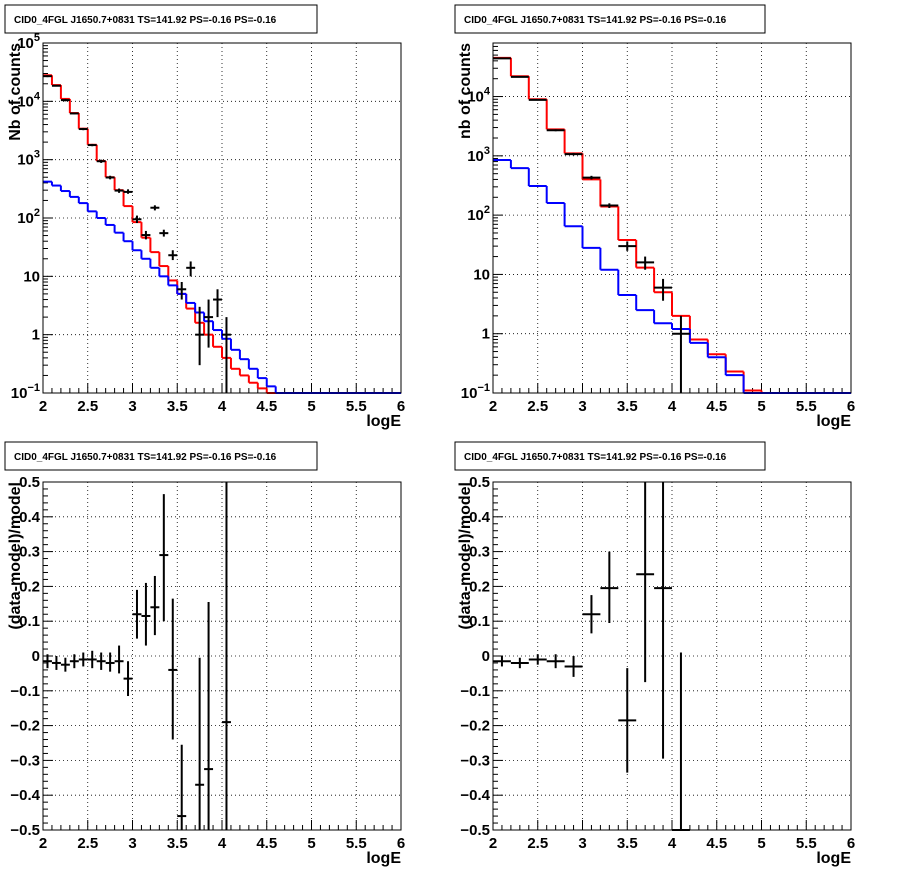 This screenshot has height=875, width=898. Describe the element at coordinates (465, 91) in the screenshot. I see `y-axis-label: nb of counts` at that location.